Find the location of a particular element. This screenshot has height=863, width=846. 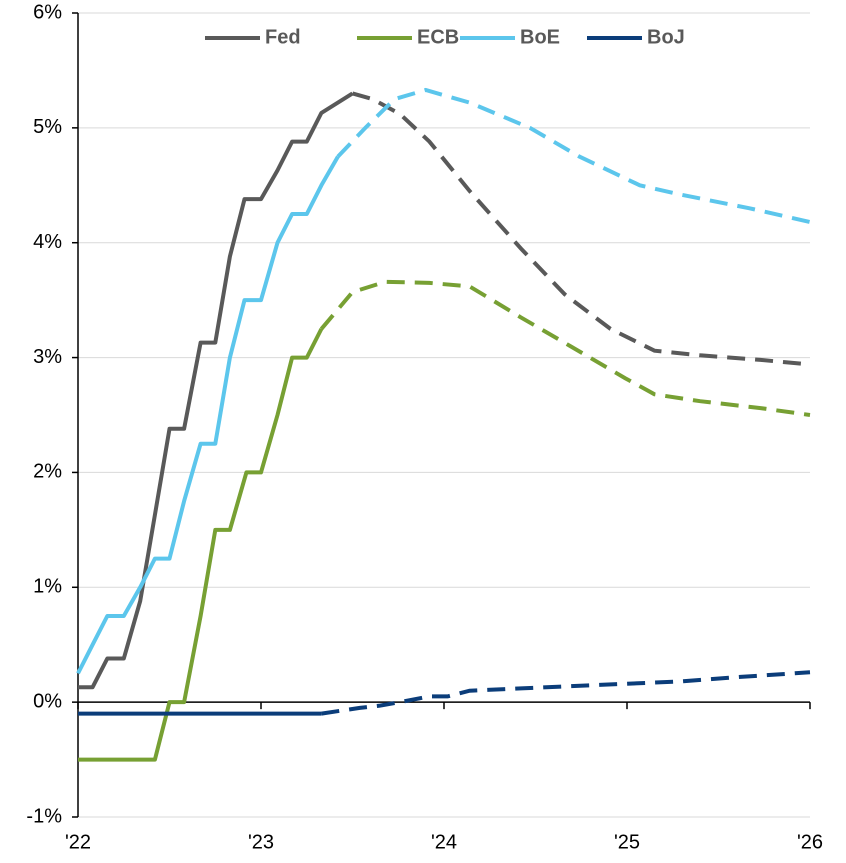

series-line is located at coordinates (201, 544).